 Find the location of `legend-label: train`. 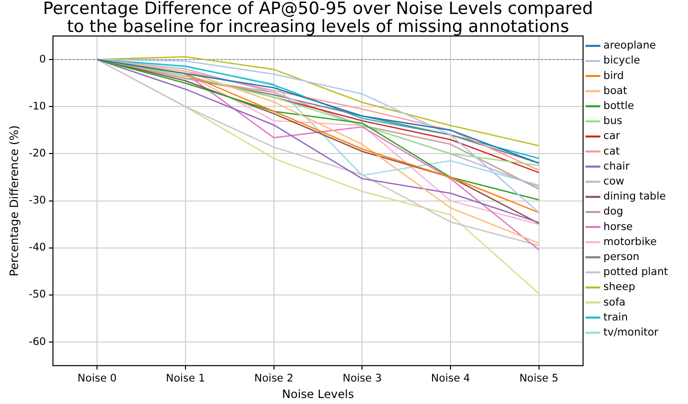

legend-label: train is located at coordinates (615, 317).